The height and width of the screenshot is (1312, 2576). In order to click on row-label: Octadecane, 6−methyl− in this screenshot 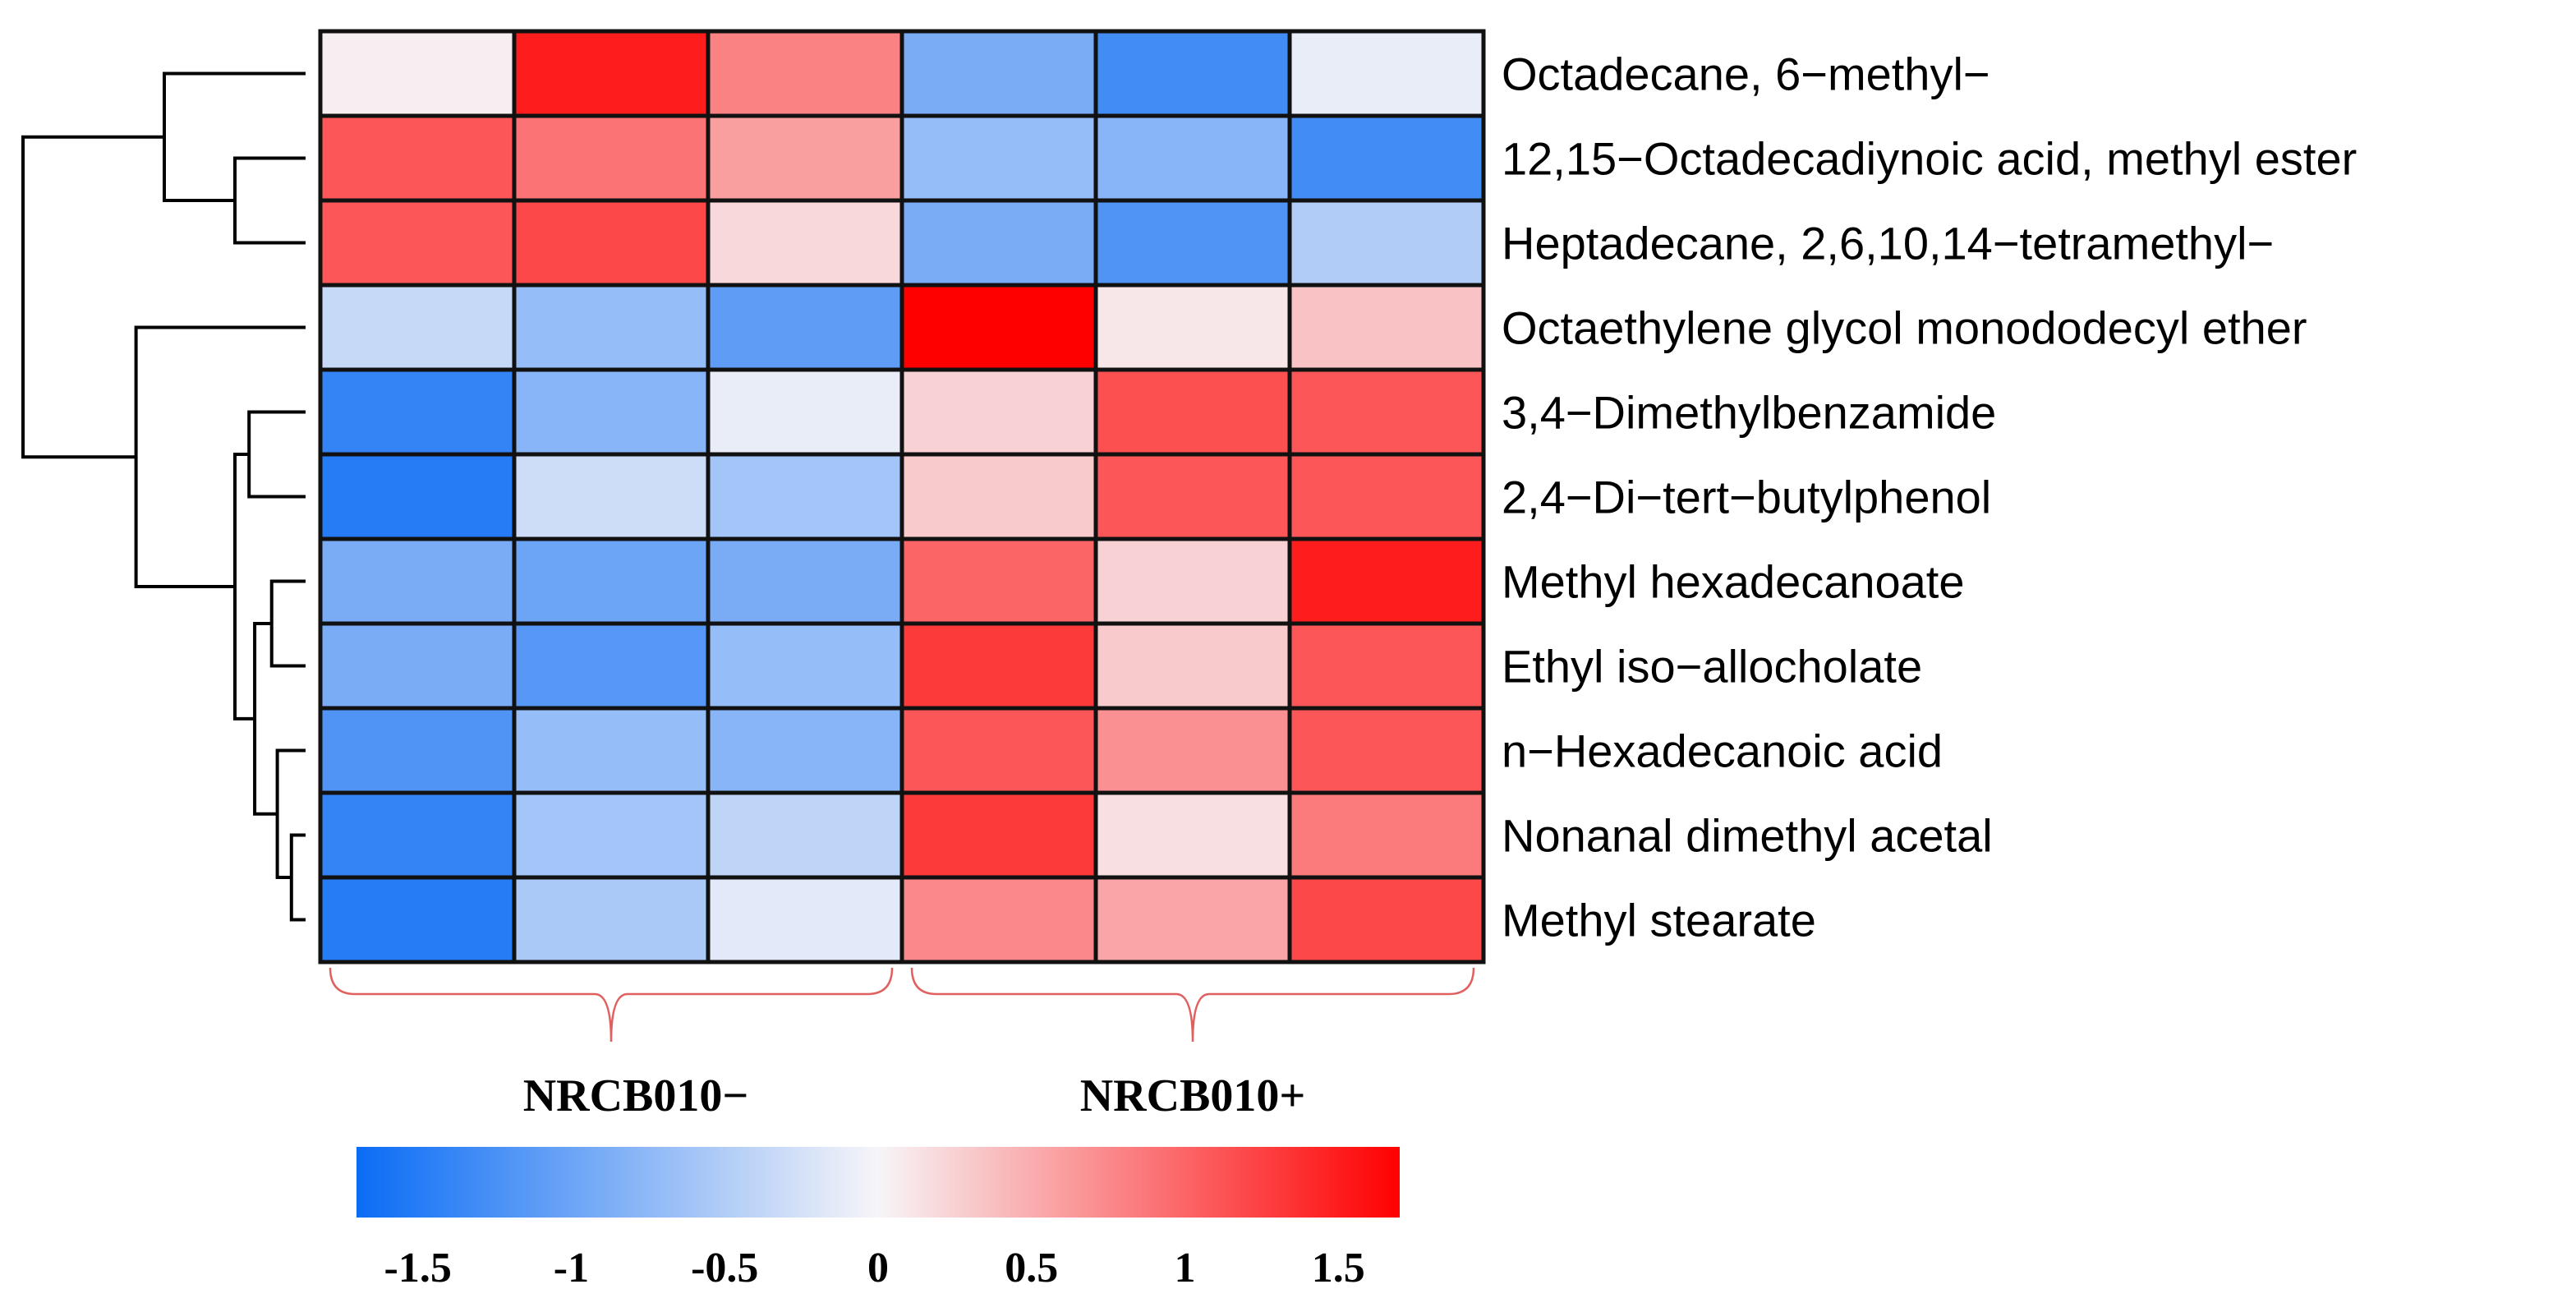, I will do `click(1746, 74)`.